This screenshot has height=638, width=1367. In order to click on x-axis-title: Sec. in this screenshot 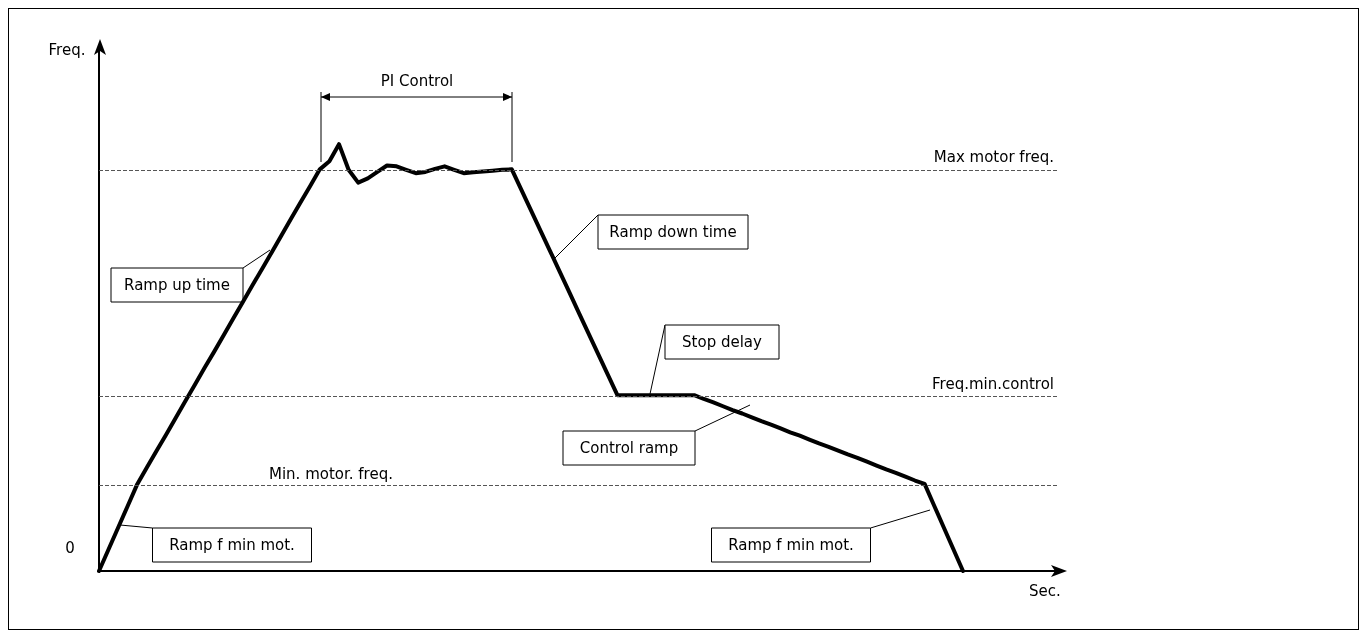, I will do `click(1045, 590)`.